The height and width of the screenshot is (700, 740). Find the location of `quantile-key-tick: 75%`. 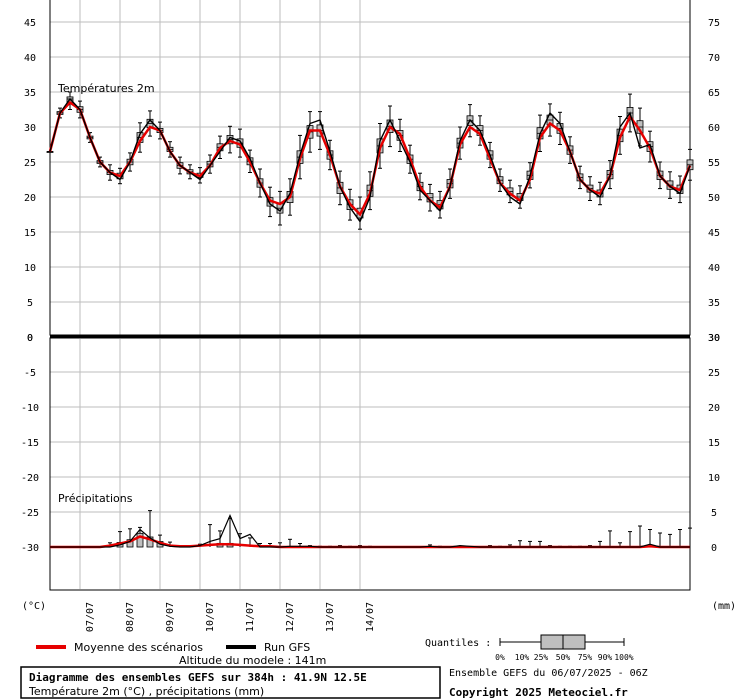

quantile-key-tick: 75% is located at coordinates (585, 657).